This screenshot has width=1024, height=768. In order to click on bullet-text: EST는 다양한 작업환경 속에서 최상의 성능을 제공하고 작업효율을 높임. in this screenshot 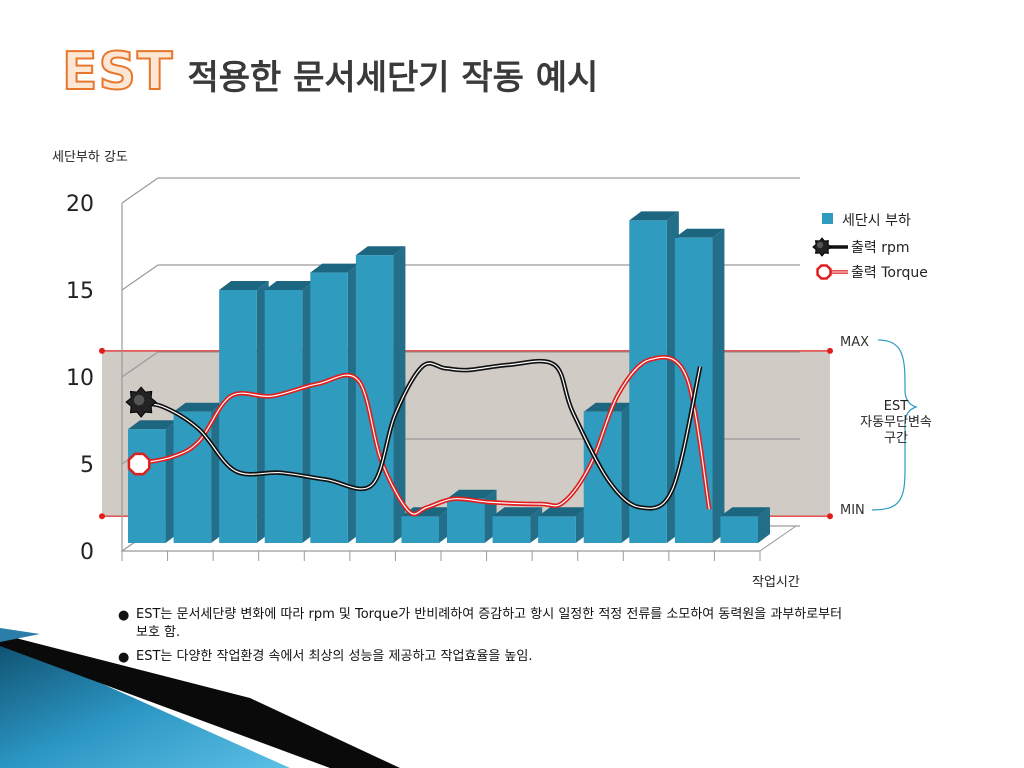, I will do `click(334, 656)`.